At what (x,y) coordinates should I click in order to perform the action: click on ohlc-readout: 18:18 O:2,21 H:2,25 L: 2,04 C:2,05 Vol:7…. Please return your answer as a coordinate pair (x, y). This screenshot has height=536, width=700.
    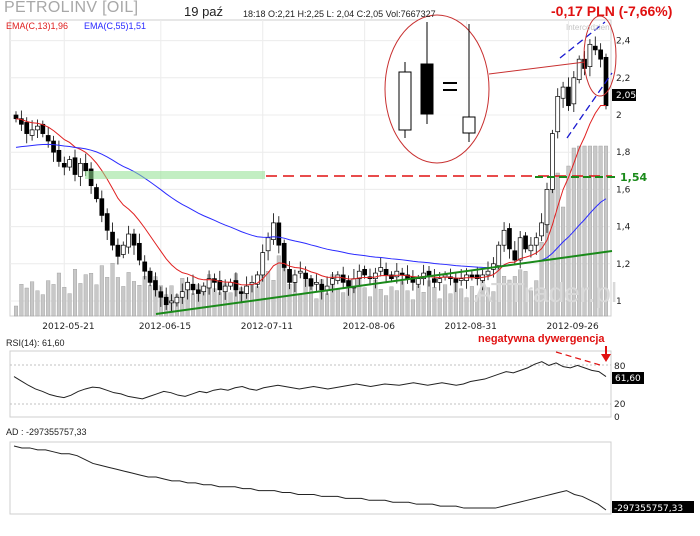
    Looking at the image, I should click on (339, 14).